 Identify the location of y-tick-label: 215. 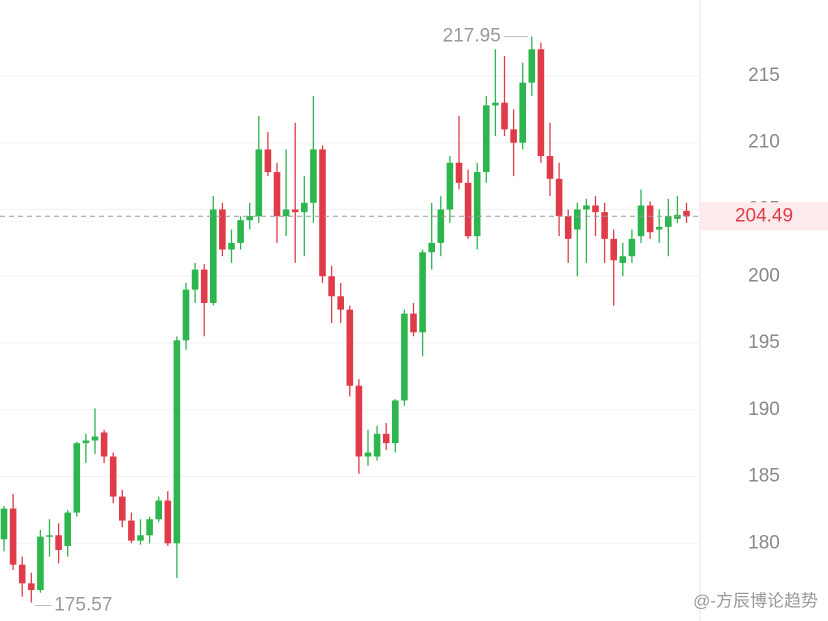
(764, 75).